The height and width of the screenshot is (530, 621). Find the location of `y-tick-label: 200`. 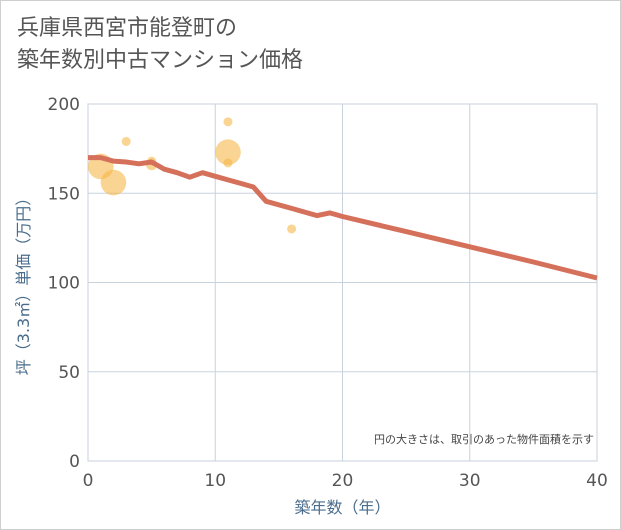

y-tick-label: 200 is located at coordinates (64, 105).